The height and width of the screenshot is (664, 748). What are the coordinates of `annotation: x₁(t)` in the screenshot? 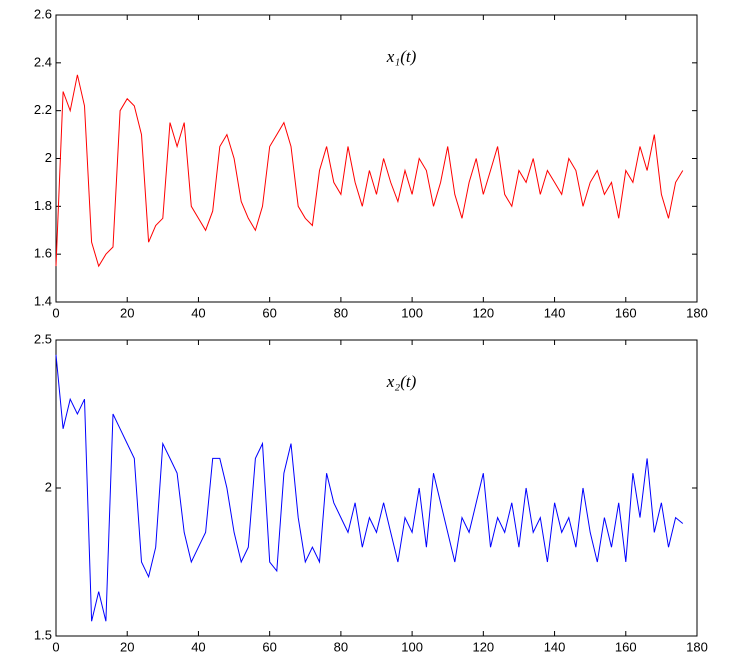 It's located at (401, 56).